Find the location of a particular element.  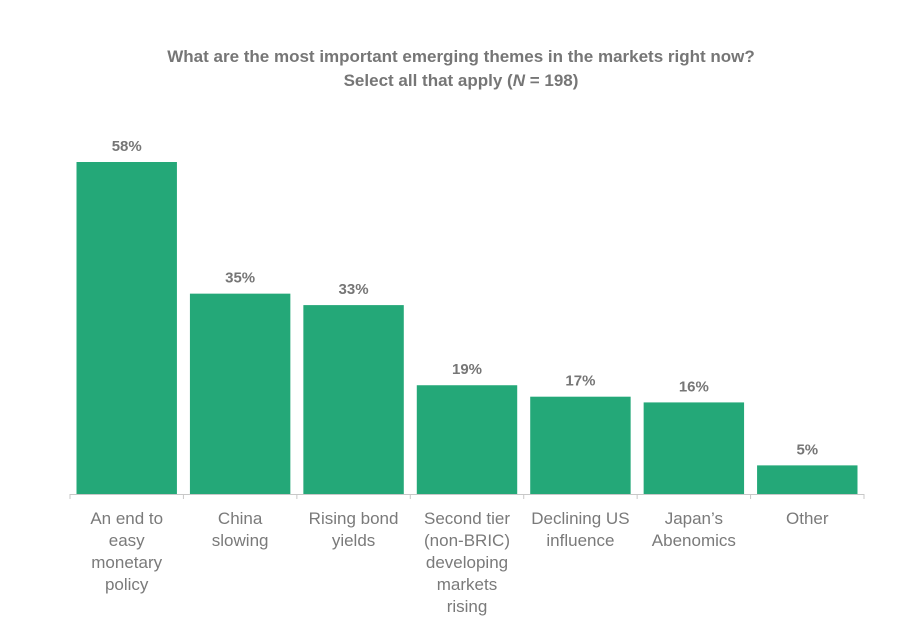

category-label-line: slowing is located at coordinates (240, 540).